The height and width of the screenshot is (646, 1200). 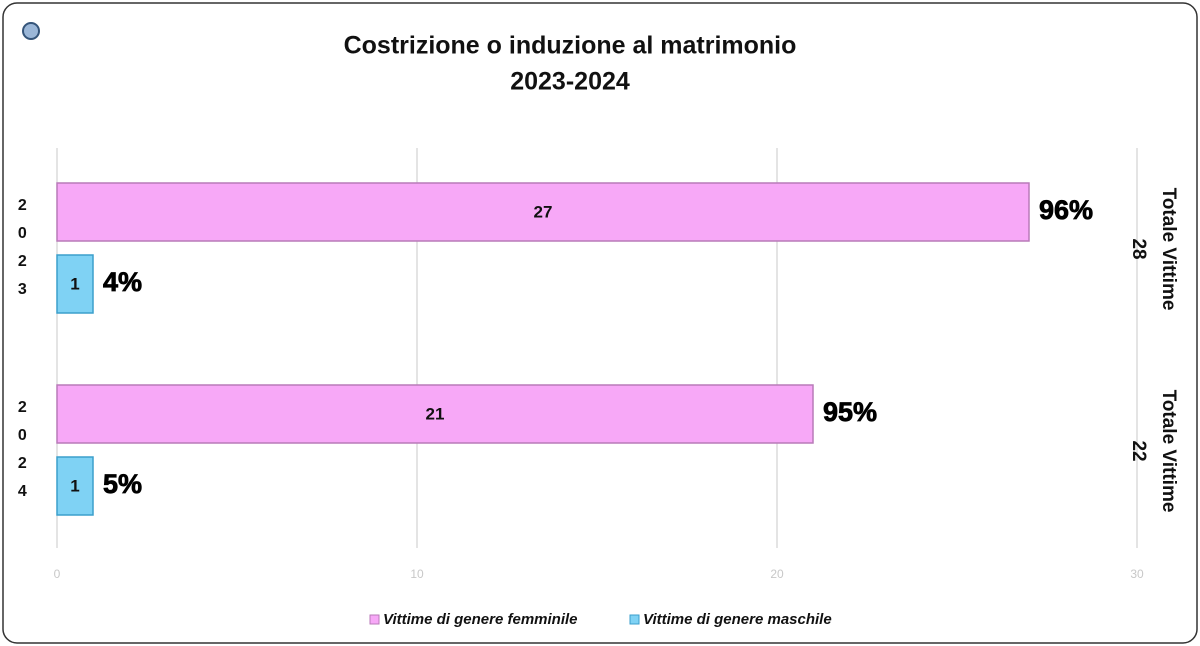 I want to click on chart-title: Costrizione o induzione al matrimonio, so click(x=570, y=46).